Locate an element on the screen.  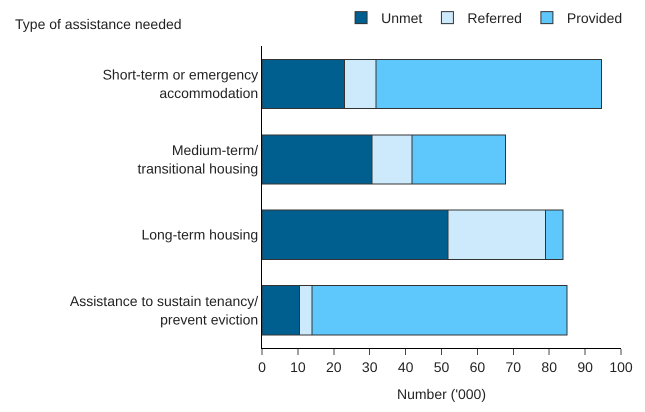
legend-label: Unmet is located at coordinates (401, 18).